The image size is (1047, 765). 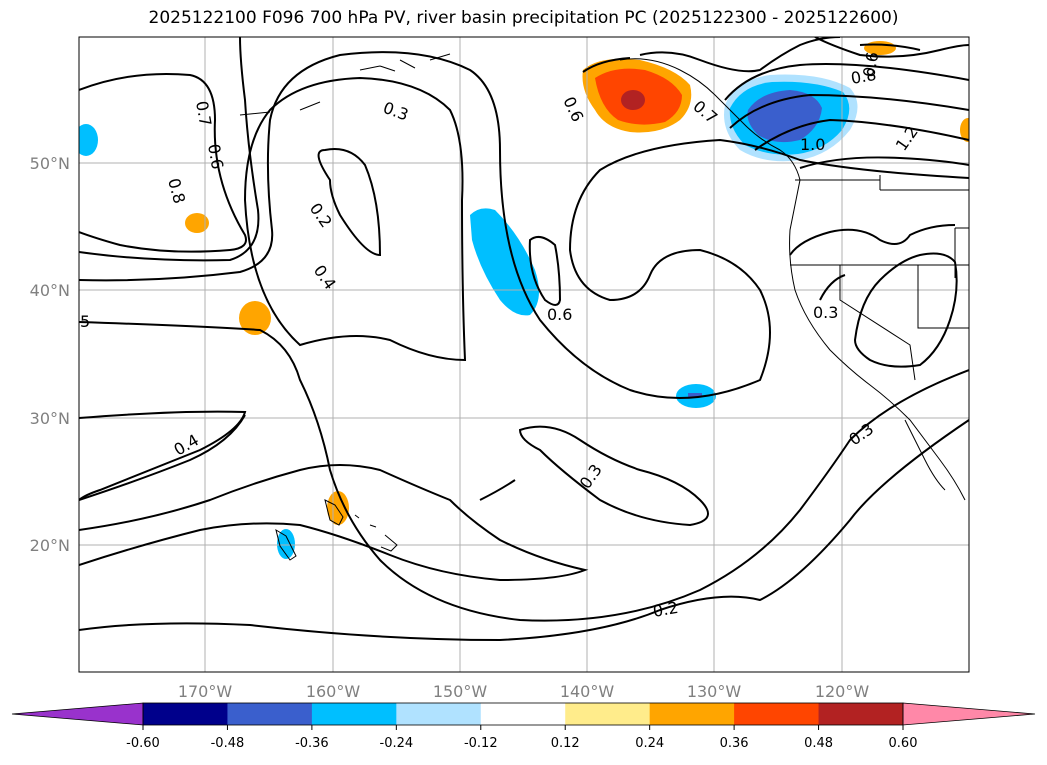 I want to click on contour-label: 0.8, so click(x=863, y=76).